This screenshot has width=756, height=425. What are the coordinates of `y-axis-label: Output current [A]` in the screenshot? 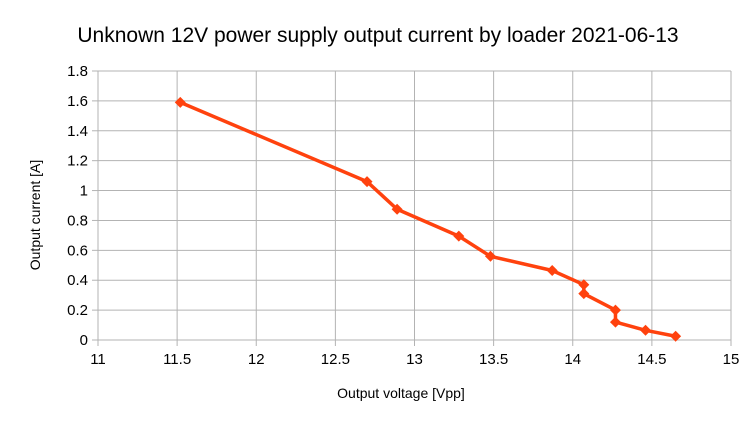 It's located at (35, 215).